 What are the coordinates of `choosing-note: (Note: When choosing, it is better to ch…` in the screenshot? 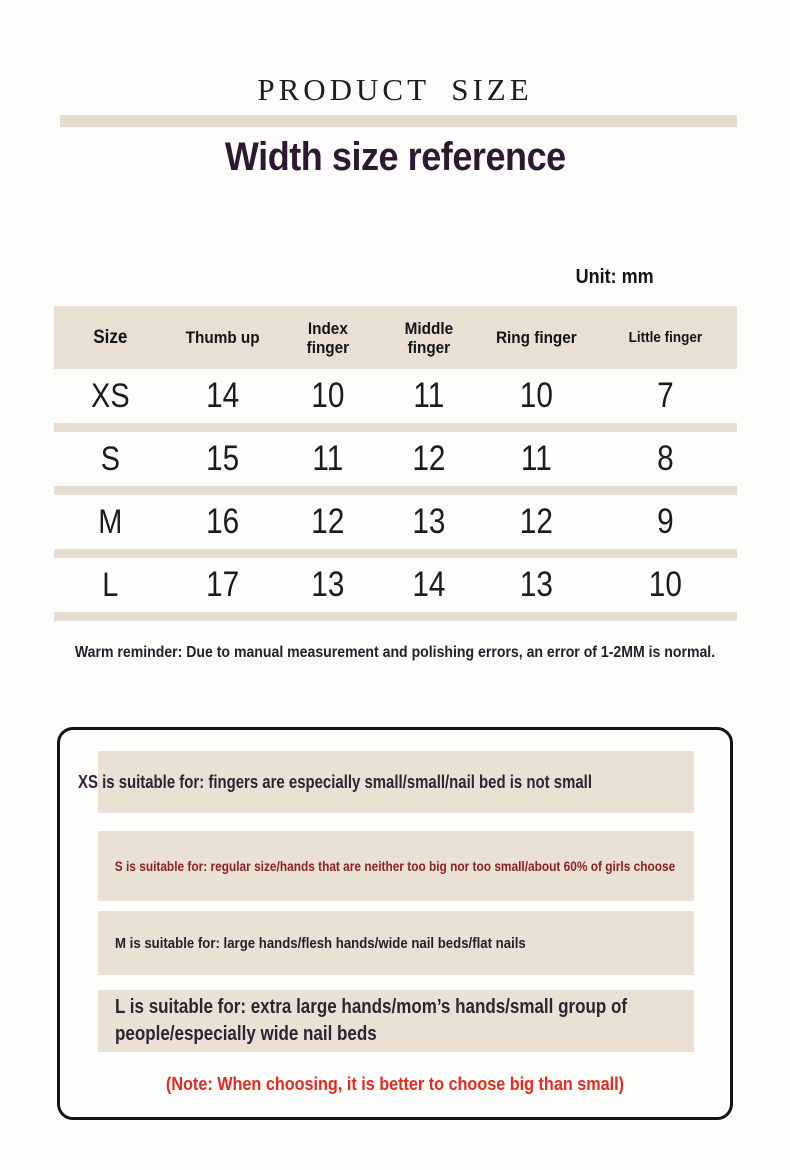 It's located at (395, 1084).